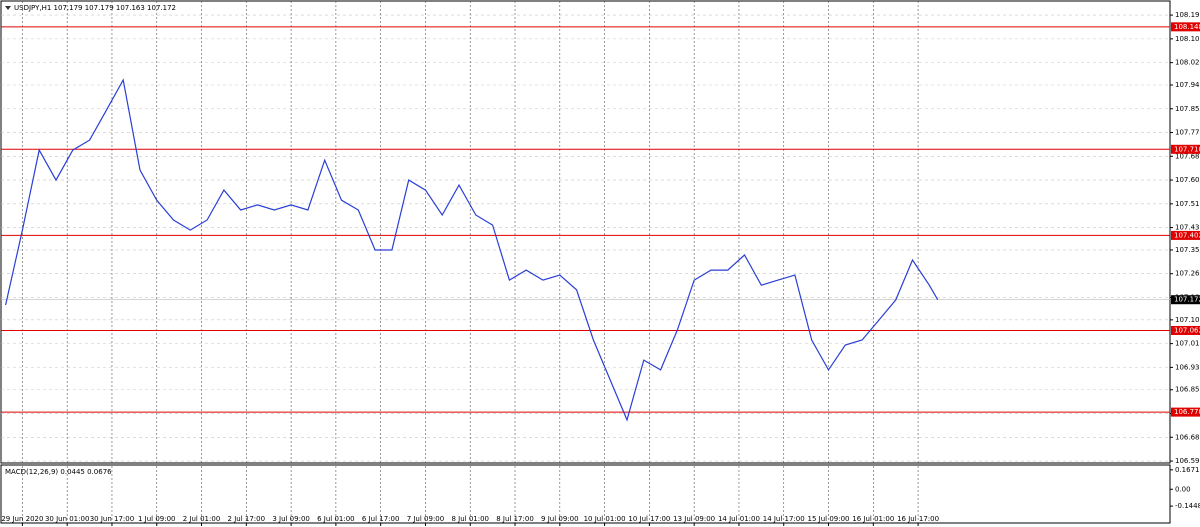 Image resolution: width=1200 pixels, height=527 pixels. Describe the element at coordinates (1187, 85) in the screenshot. I see `y-tick-label: 107.940` at that location.